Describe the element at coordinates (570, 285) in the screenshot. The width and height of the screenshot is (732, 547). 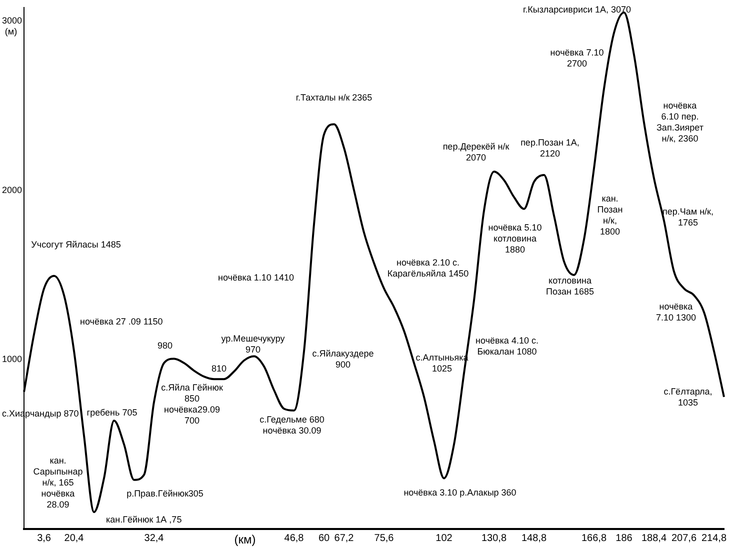
I see `annotation: котловина Позан 1685` at that location.